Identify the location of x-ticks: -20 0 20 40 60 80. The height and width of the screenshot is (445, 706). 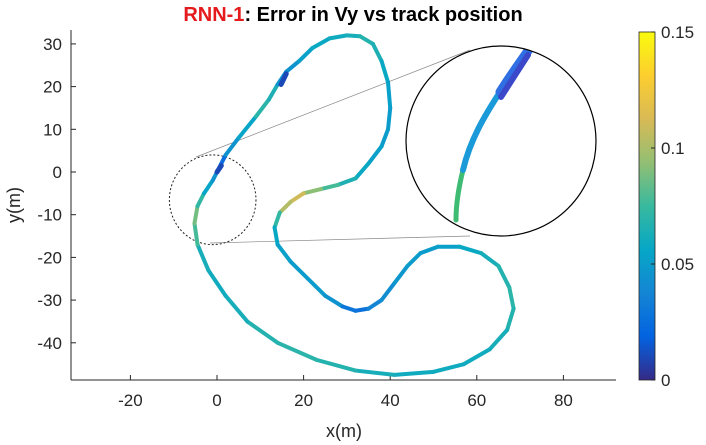
(345, 392).